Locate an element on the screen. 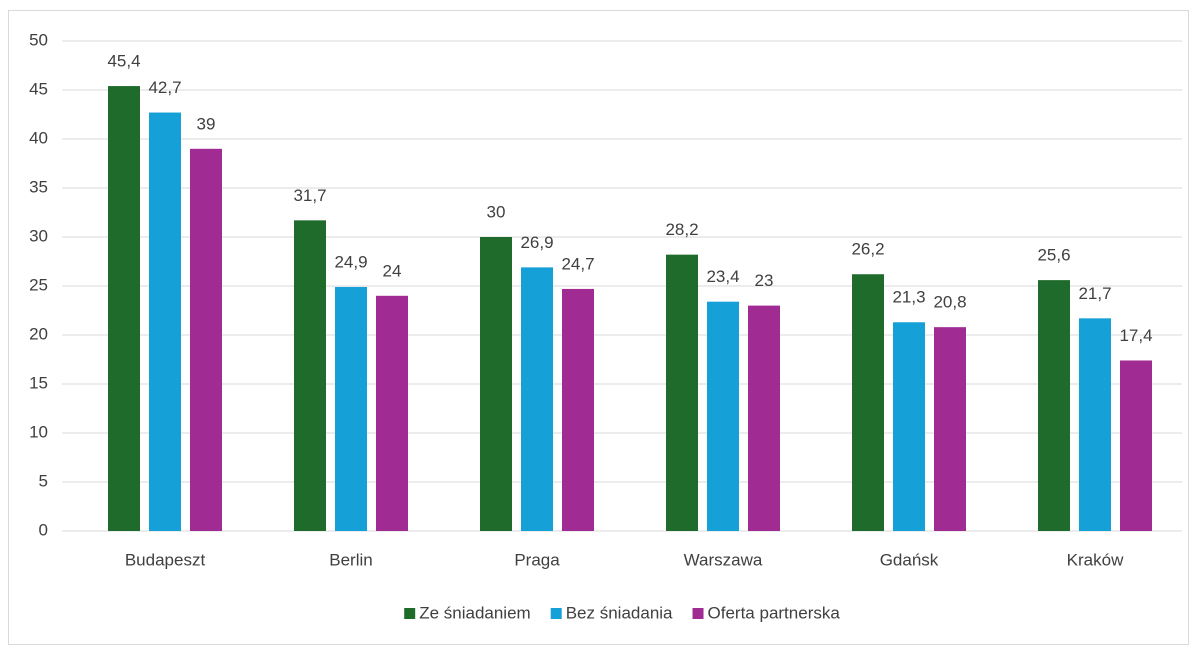 This screenshot has height=646, width=1194. value-label: 17,4 is located at coordinates (1135, 335).